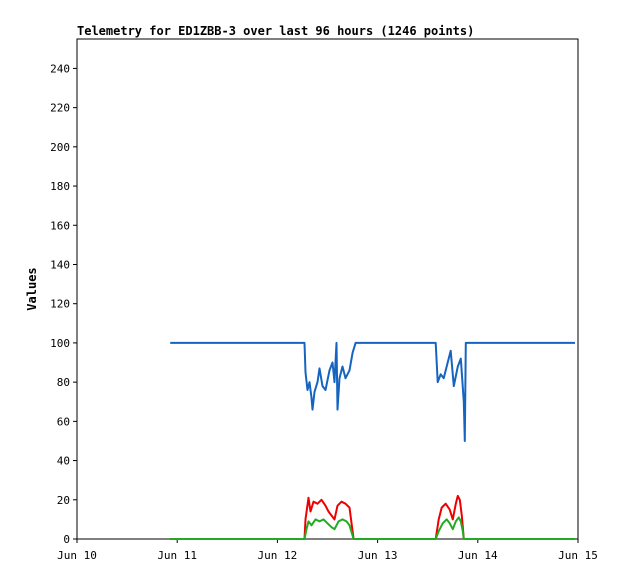  I want to click on y-tick-label: 40, so click(63, 461).